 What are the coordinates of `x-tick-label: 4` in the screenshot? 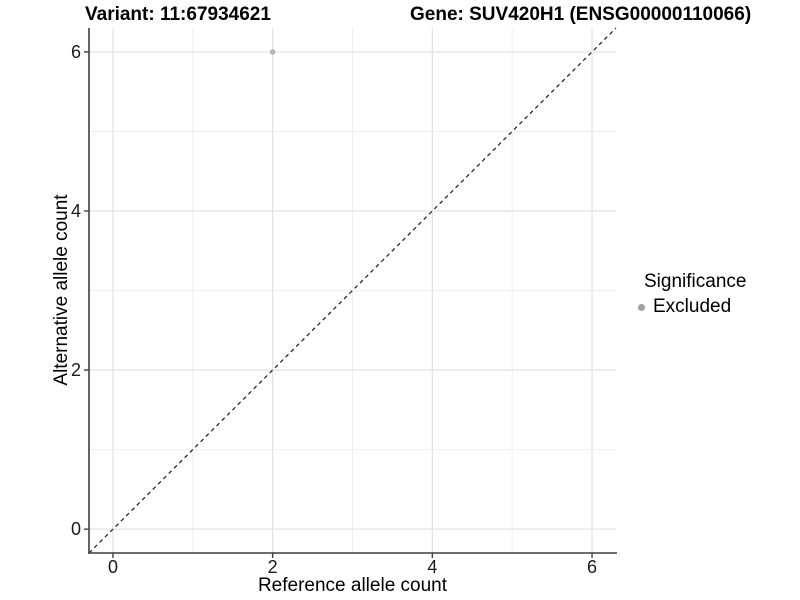 It's located at (432, 567).